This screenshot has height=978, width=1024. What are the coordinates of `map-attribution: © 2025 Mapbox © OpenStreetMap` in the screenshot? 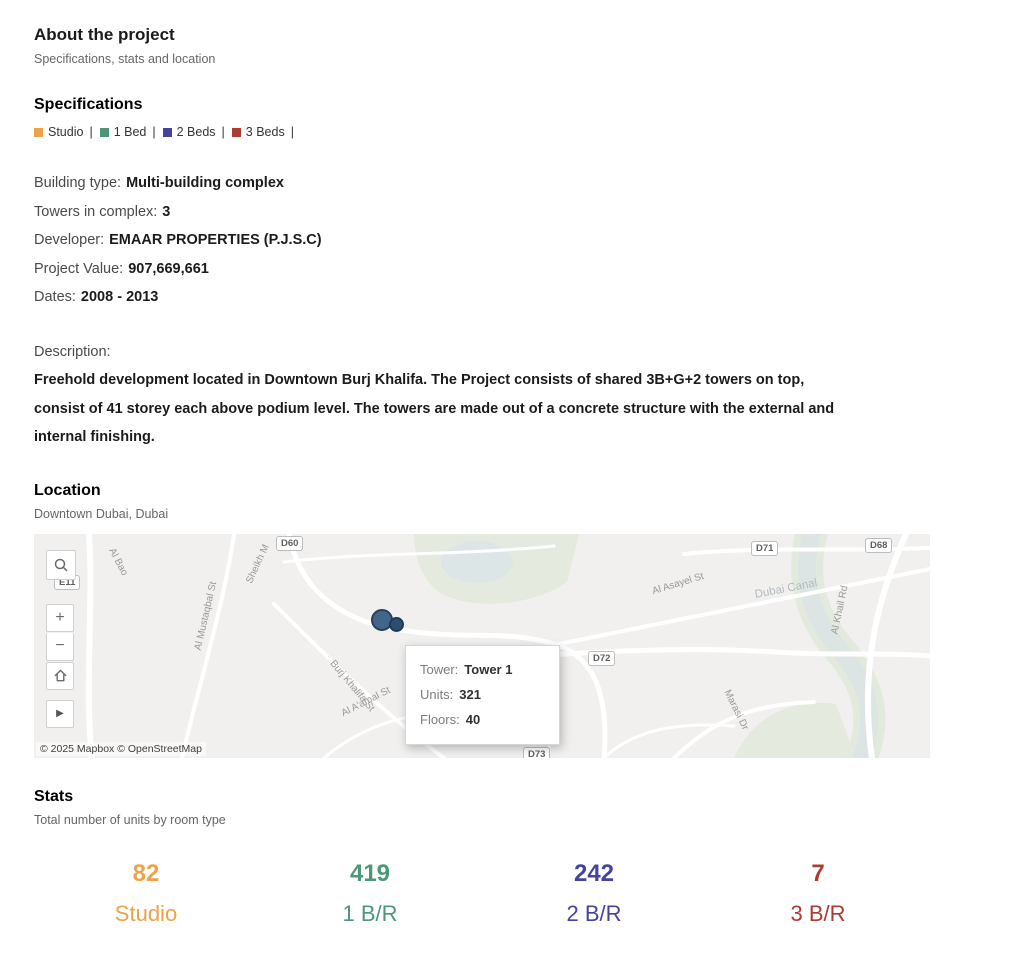 It's located at (121, 748).